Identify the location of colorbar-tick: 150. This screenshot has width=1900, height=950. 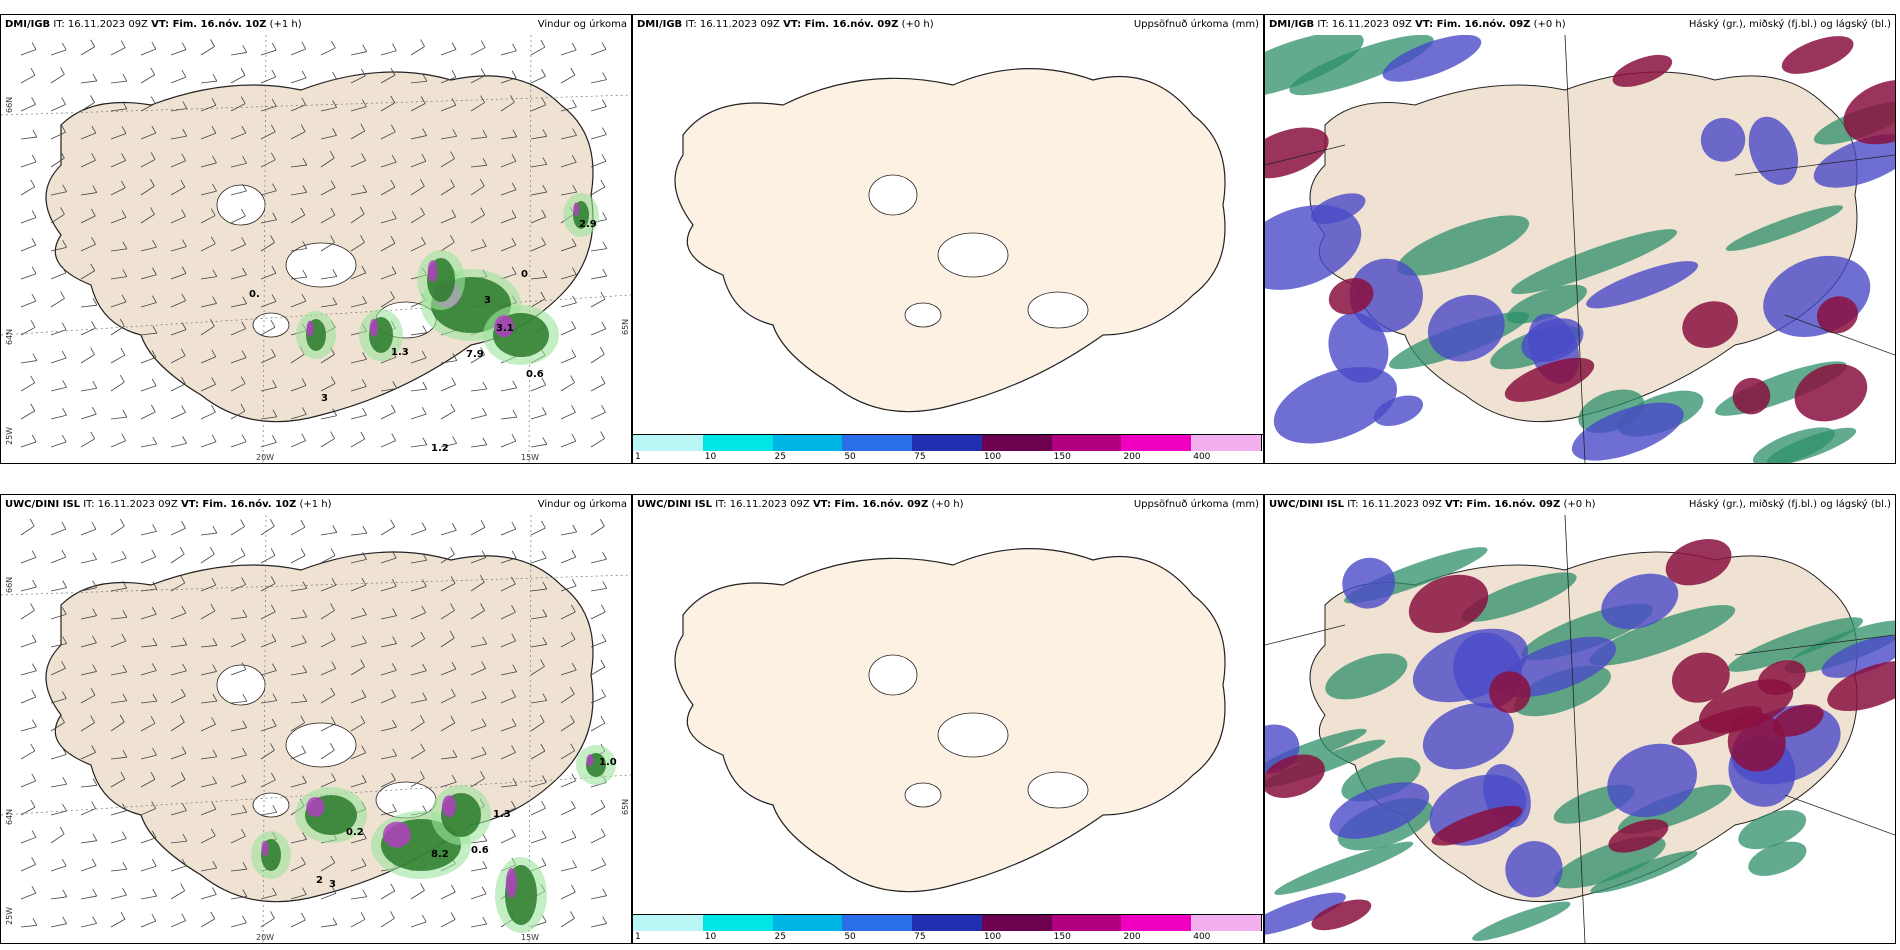
(1062, 457).